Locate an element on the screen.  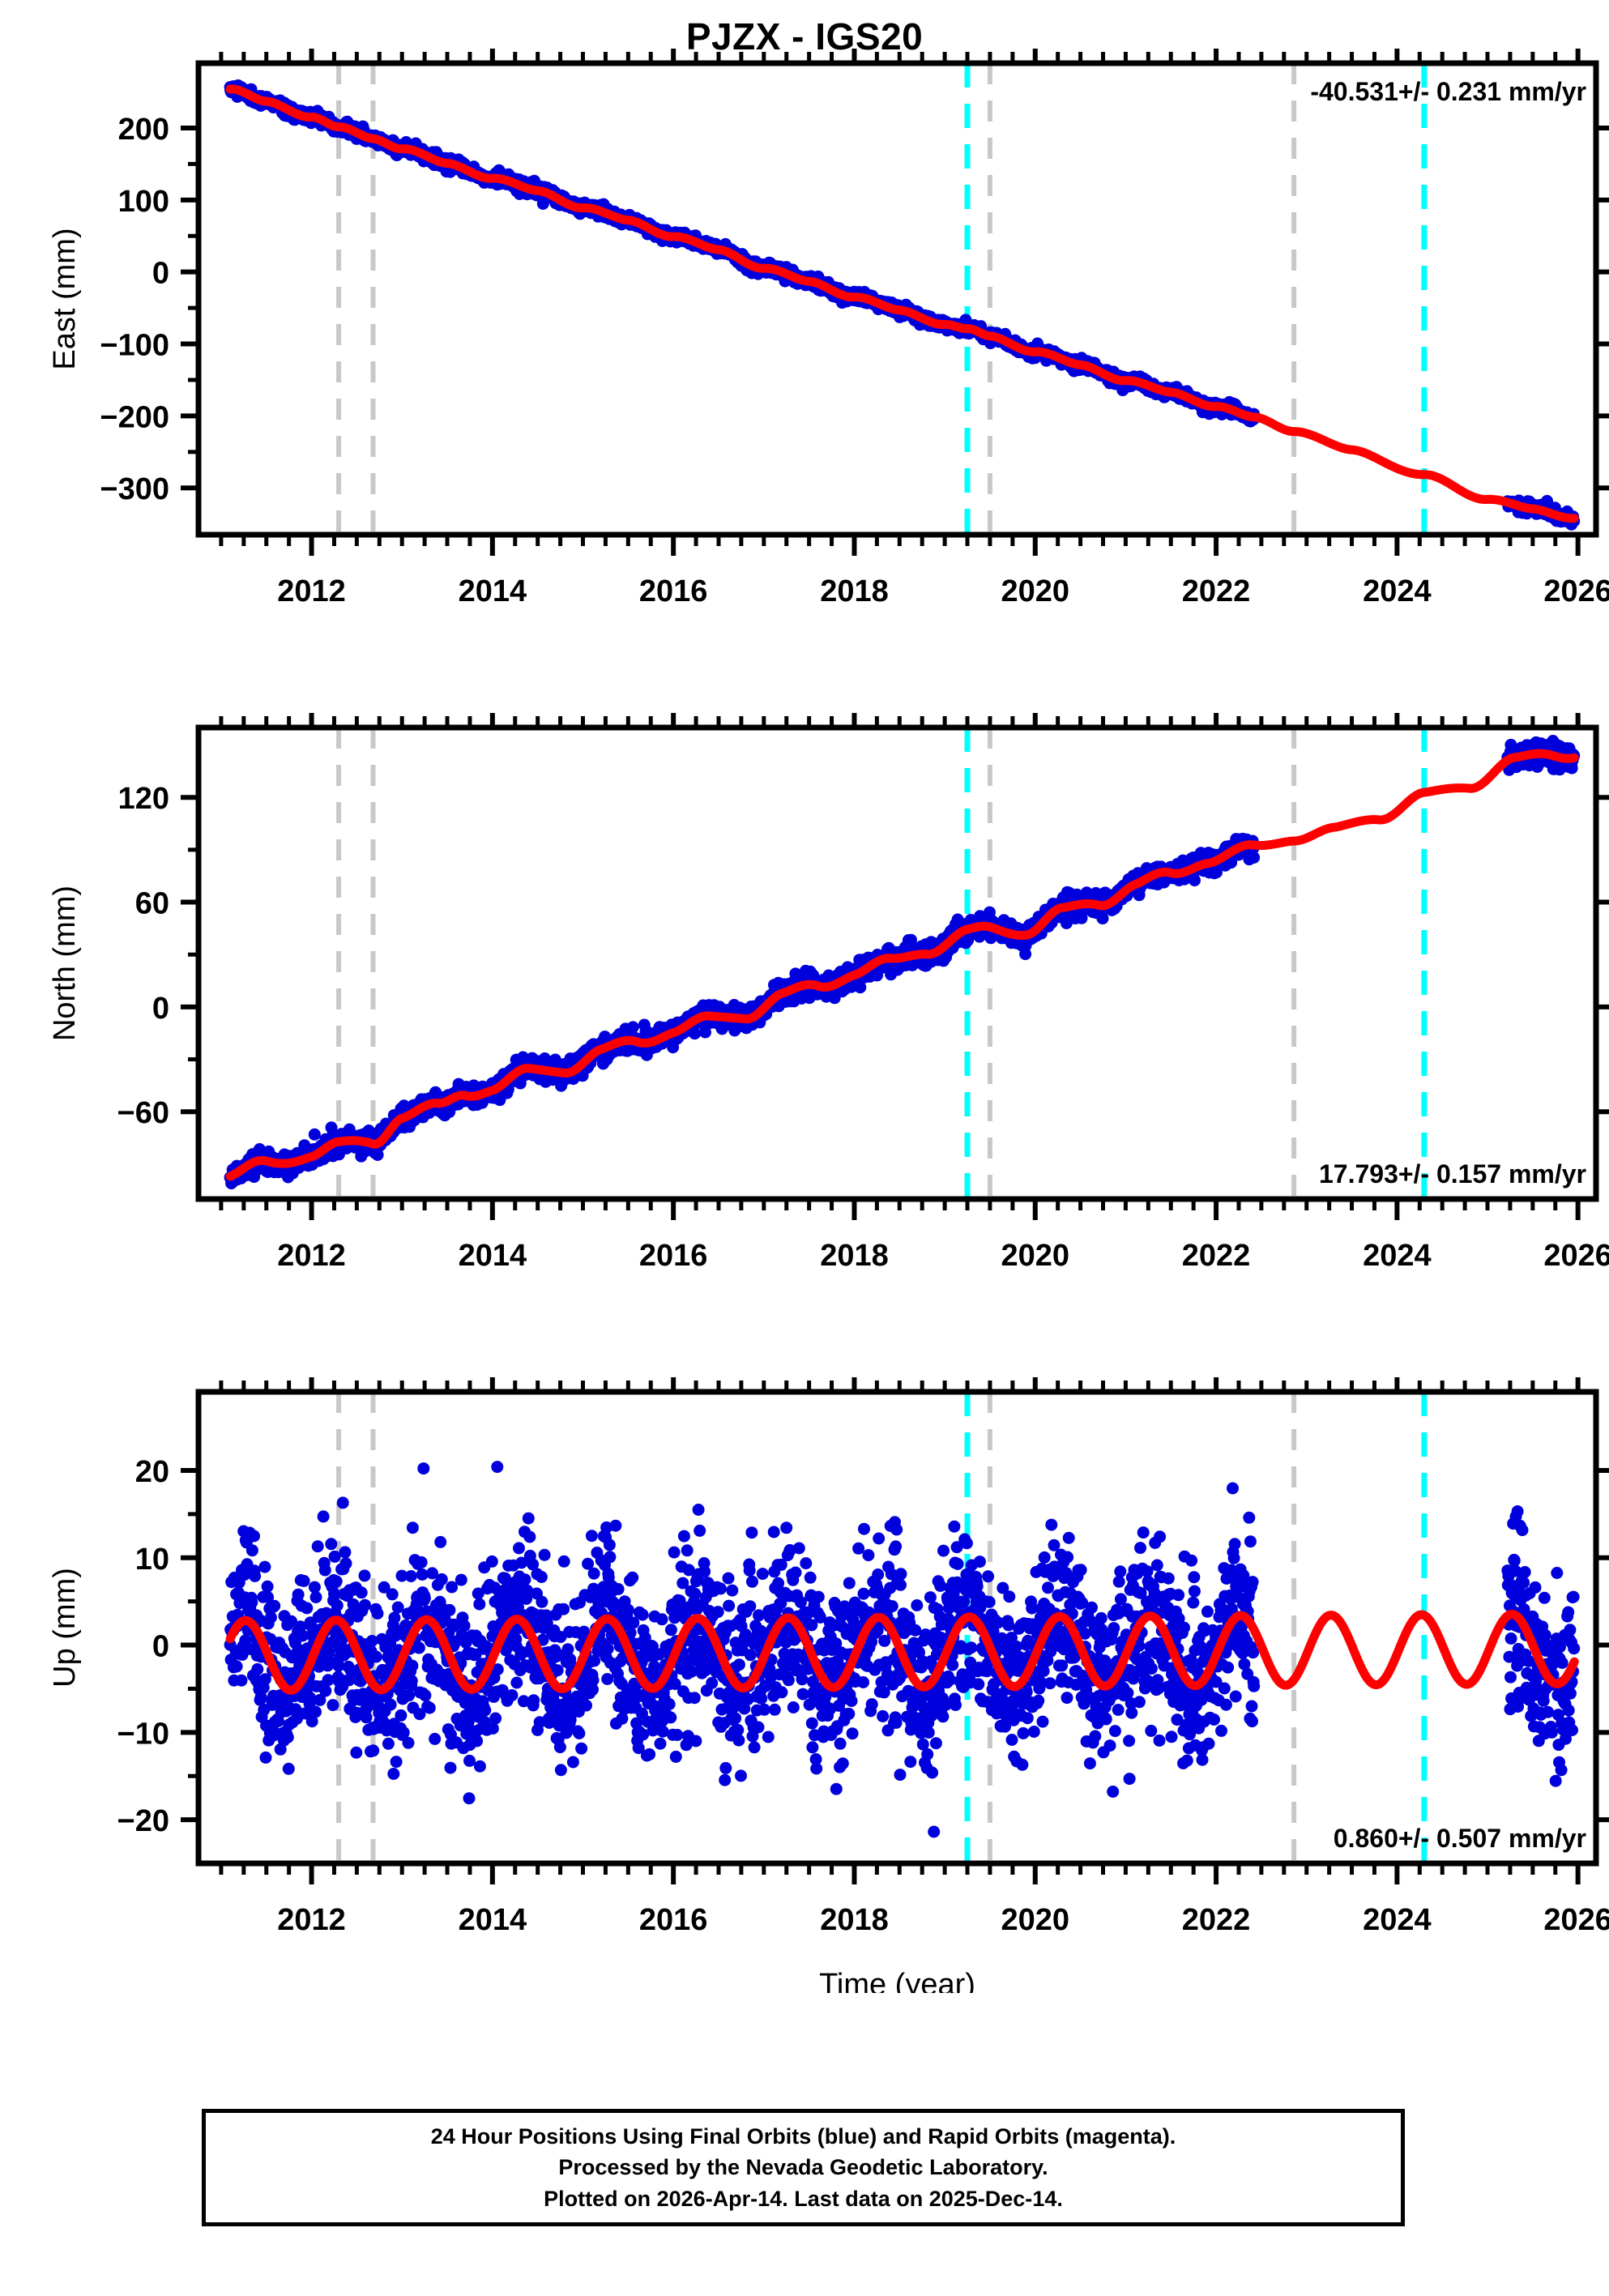
east-y-tick-label: −300 is located at coordinates (134, 489).